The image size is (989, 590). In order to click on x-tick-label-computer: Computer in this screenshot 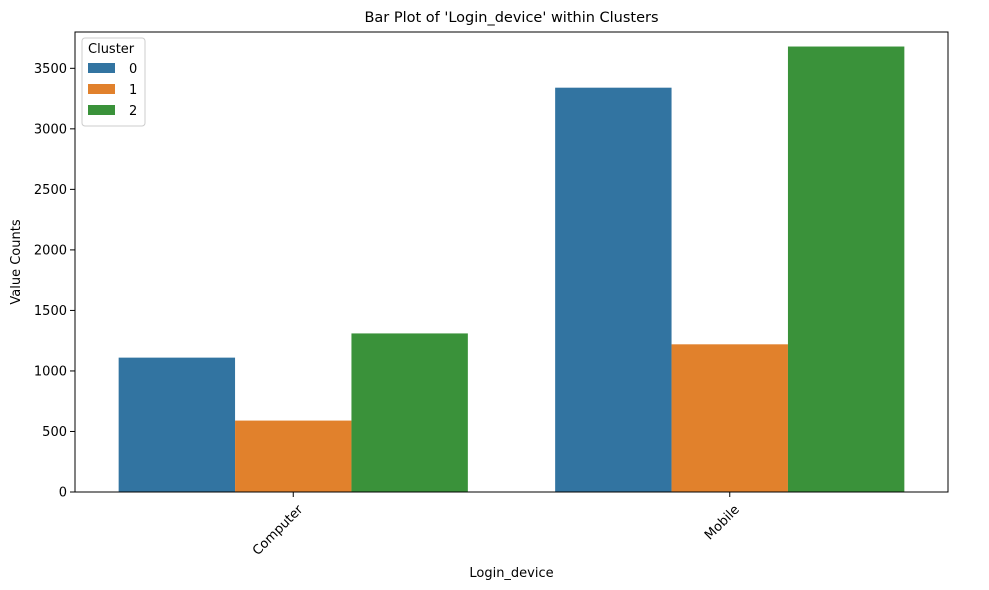, I will do `click(278, 530)`.